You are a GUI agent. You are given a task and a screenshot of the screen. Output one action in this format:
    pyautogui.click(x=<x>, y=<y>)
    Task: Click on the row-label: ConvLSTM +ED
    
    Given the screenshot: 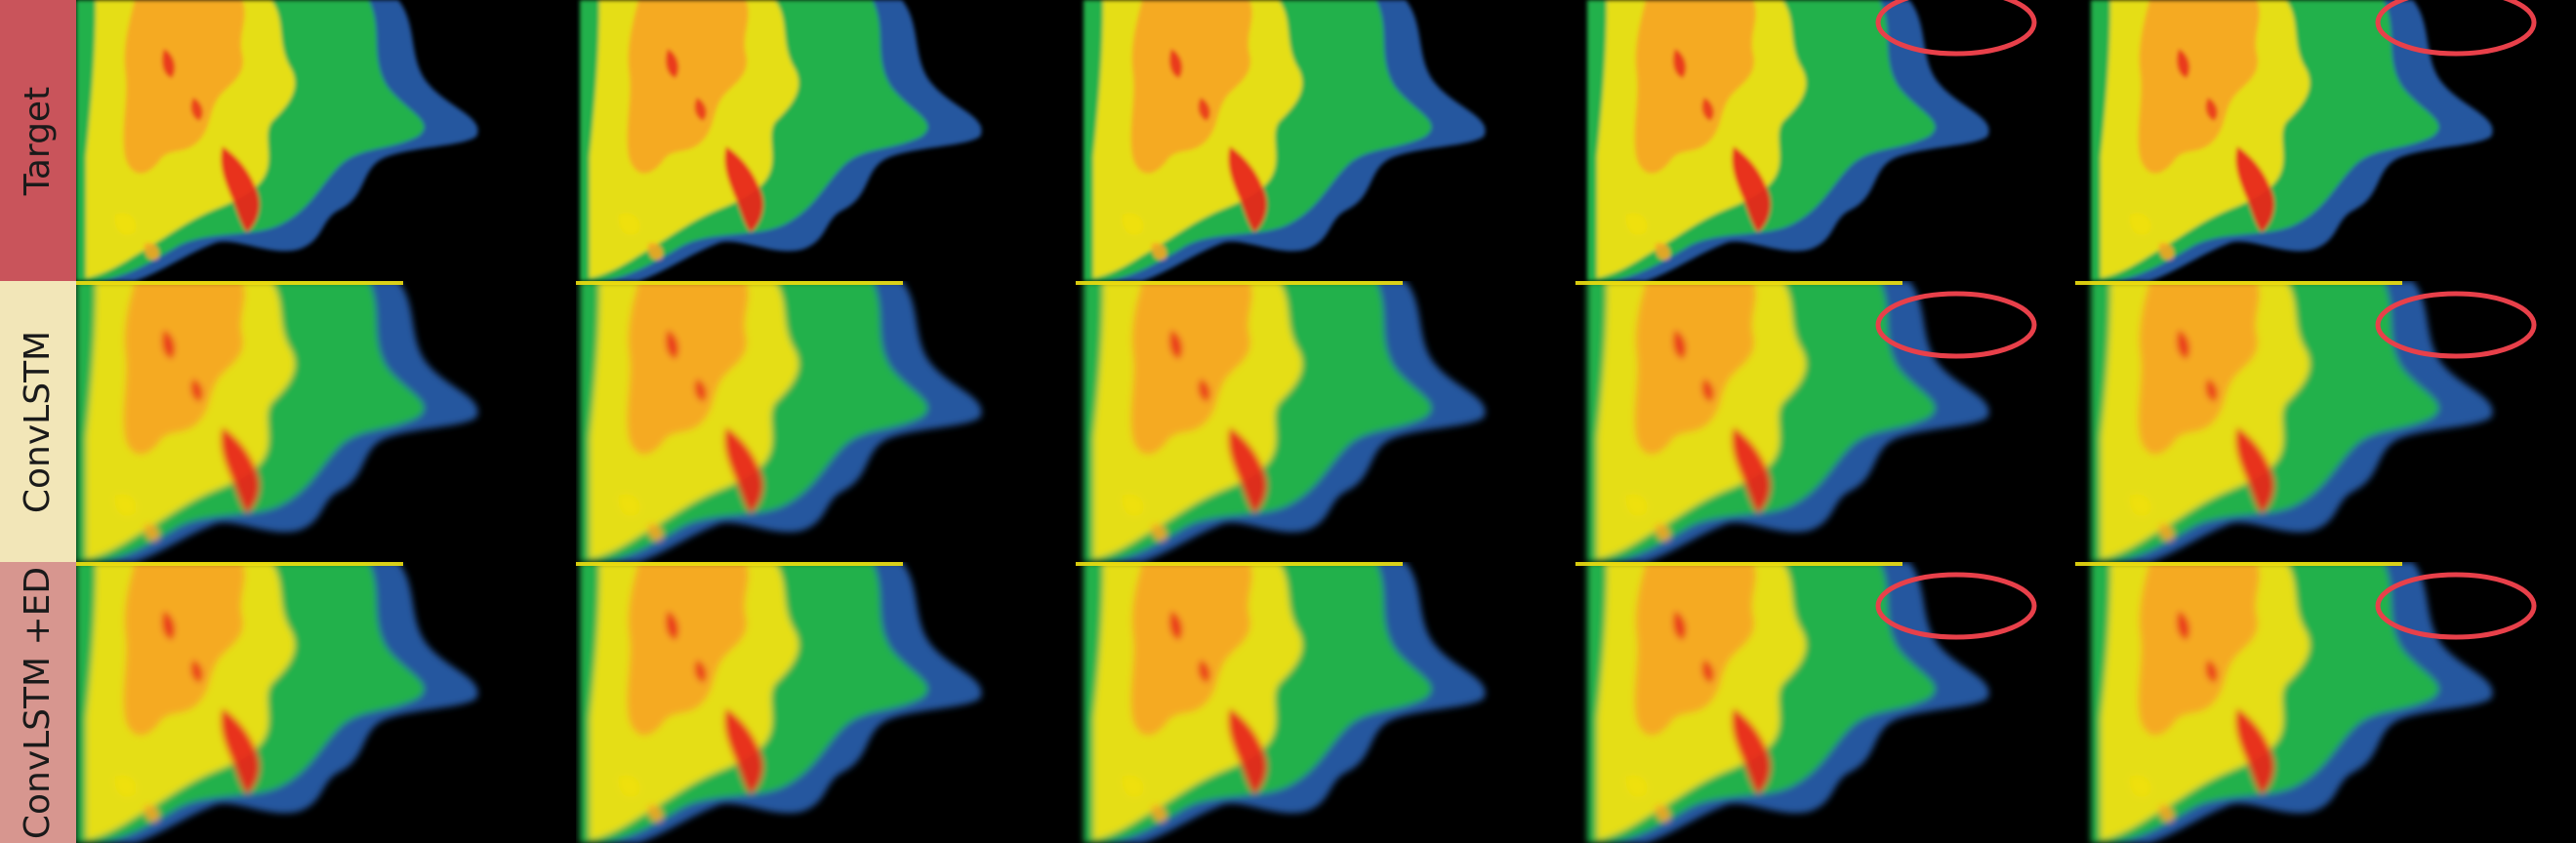 What is the action you would take?
    pyautogui.click(x=38, y=702)
    